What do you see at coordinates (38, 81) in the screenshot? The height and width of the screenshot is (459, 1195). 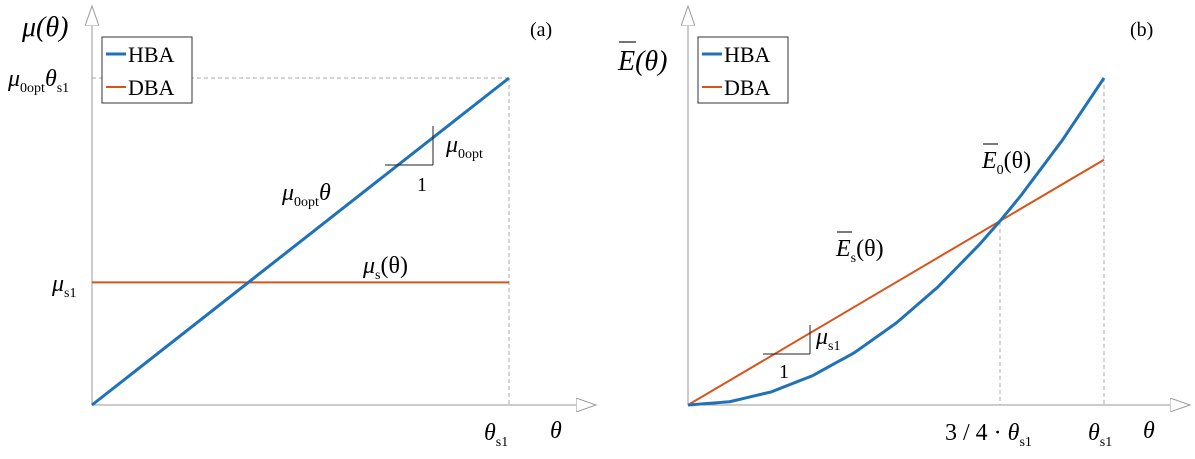 I see `panel-a-y-tick-top: μ0optθs1` at bounding box center [38, 81].